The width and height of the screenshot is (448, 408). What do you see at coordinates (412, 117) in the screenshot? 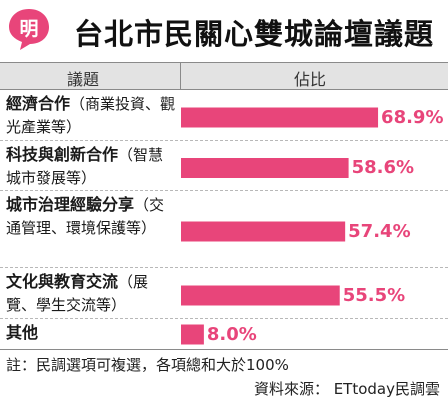
I see `bar-value-label: 68.9%` at bounding box center [412, 117].